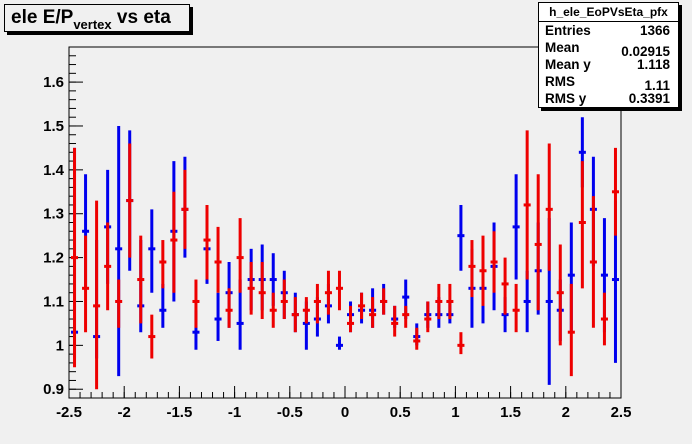 The height and width of the screenshot is (444, 692). I want to click on y-tick-label: 1.3, so click(53, 214).